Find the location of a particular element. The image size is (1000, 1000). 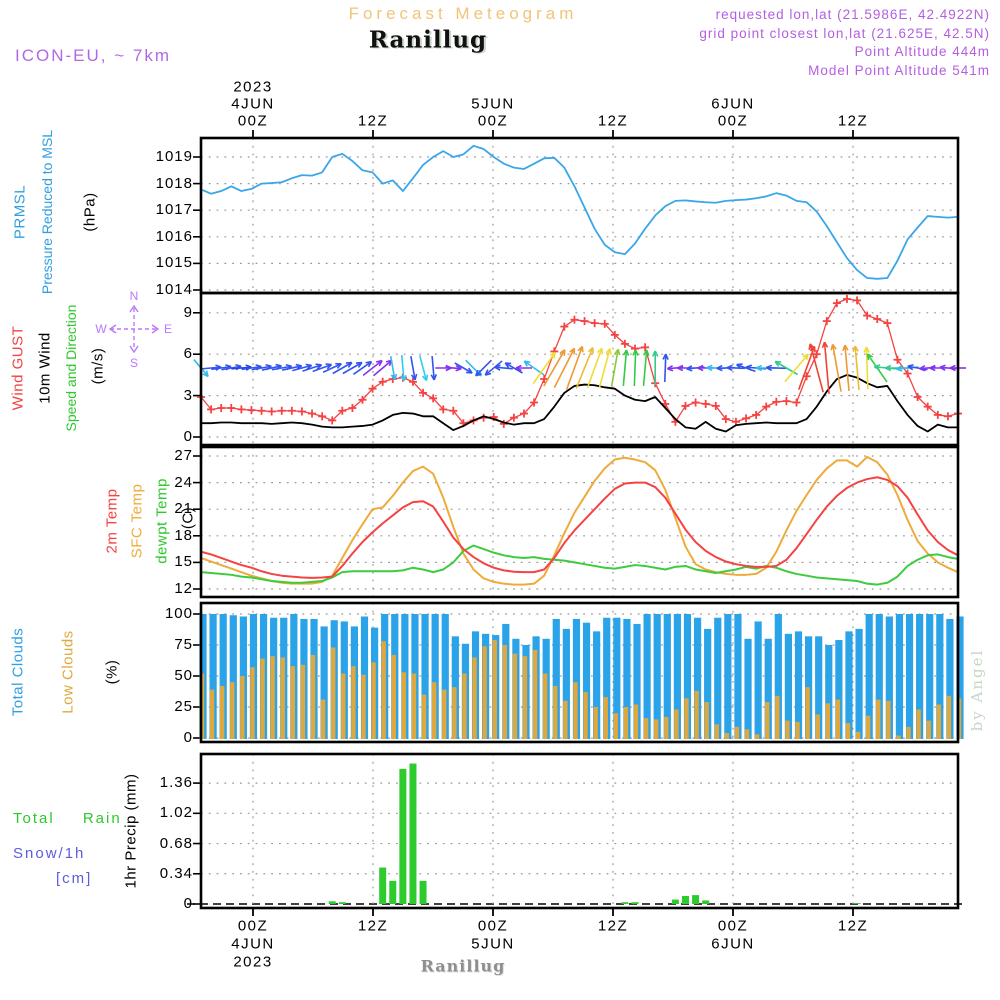

temperature-ytick-12: 12 is located at coordinates (183, 588).